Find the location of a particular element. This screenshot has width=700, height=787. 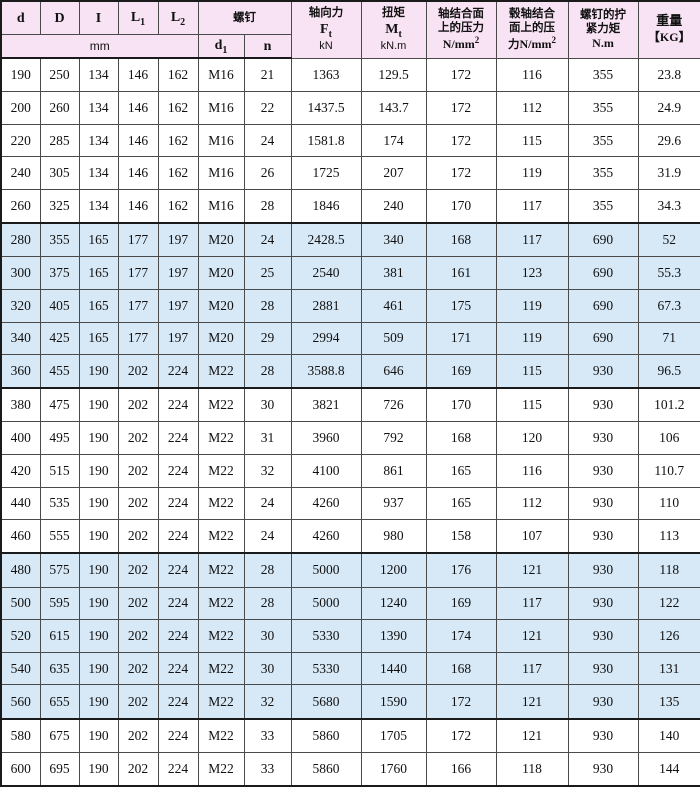

table-cell: 55.3 is located at coordinates (668, 273).